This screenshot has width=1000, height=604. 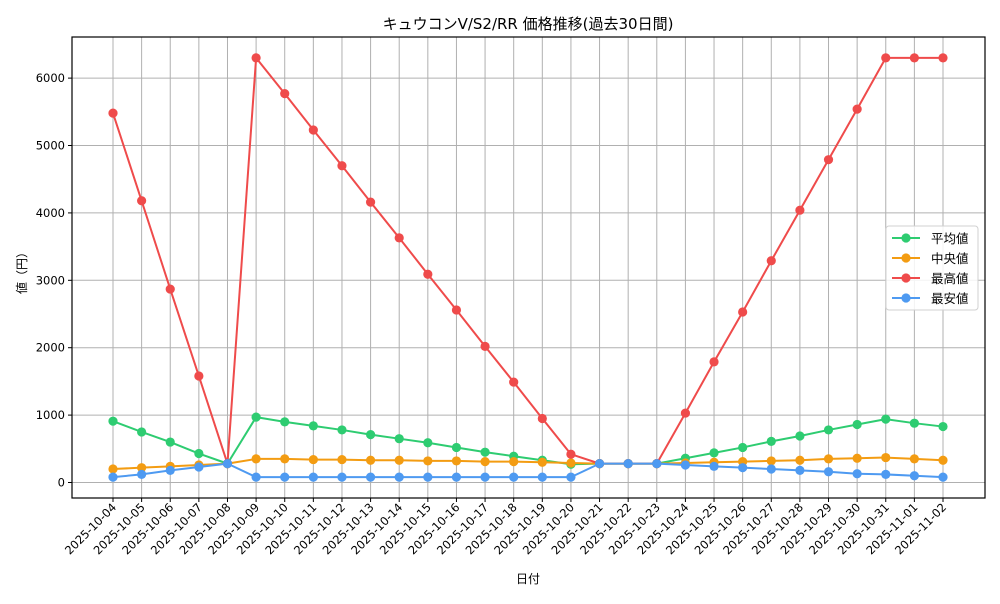 What do you see at coordinates (50, 280) in the screenshot?
I see `y-tick-label: 3000` at bounding box center [50, 280].